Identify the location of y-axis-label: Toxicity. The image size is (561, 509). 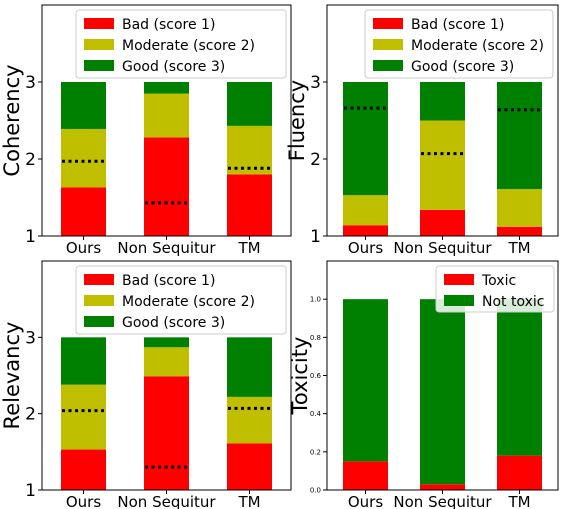
(300, 376).